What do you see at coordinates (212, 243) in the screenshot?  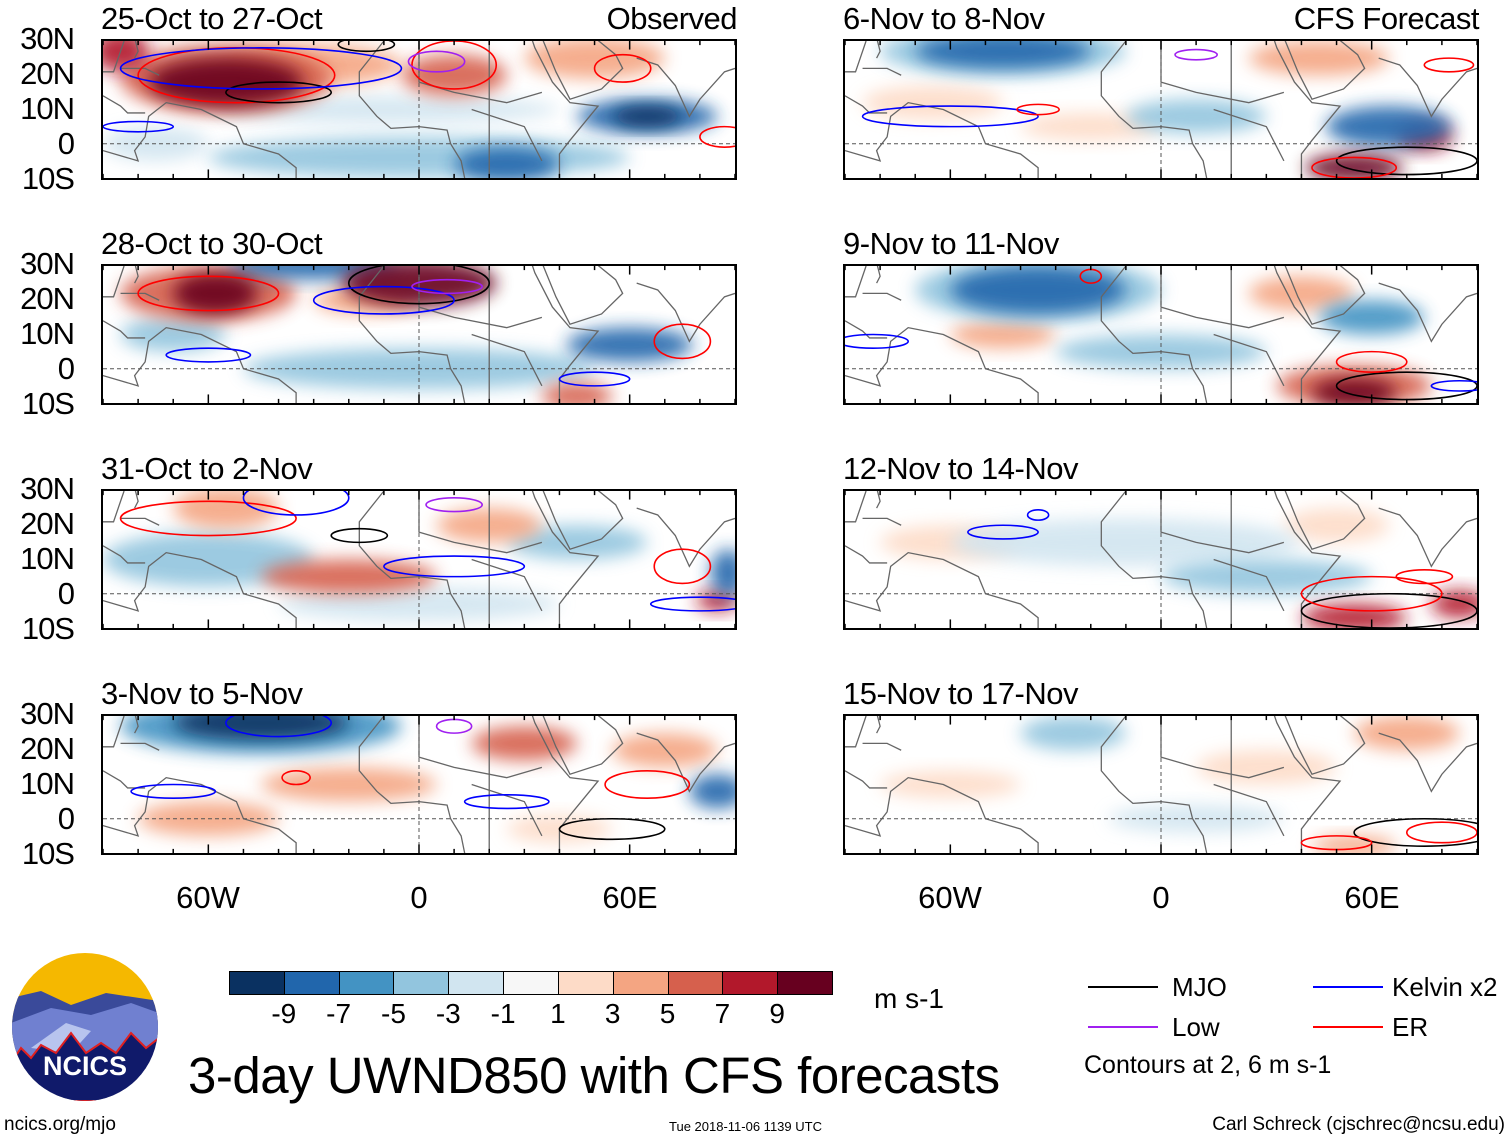 I see `panel-title: 28-Oct to 30-Oct` at bounding box center [212, 243].